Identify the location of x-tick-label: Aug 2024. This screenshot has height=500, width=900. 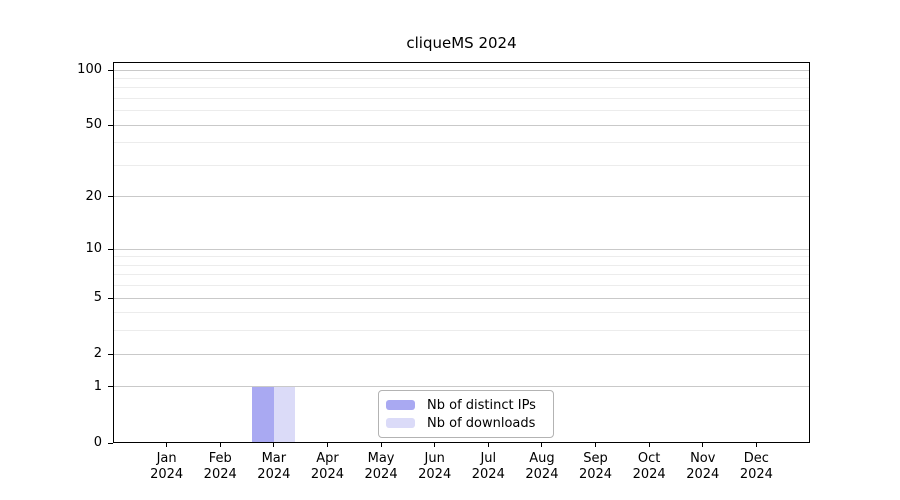
(542, 466).